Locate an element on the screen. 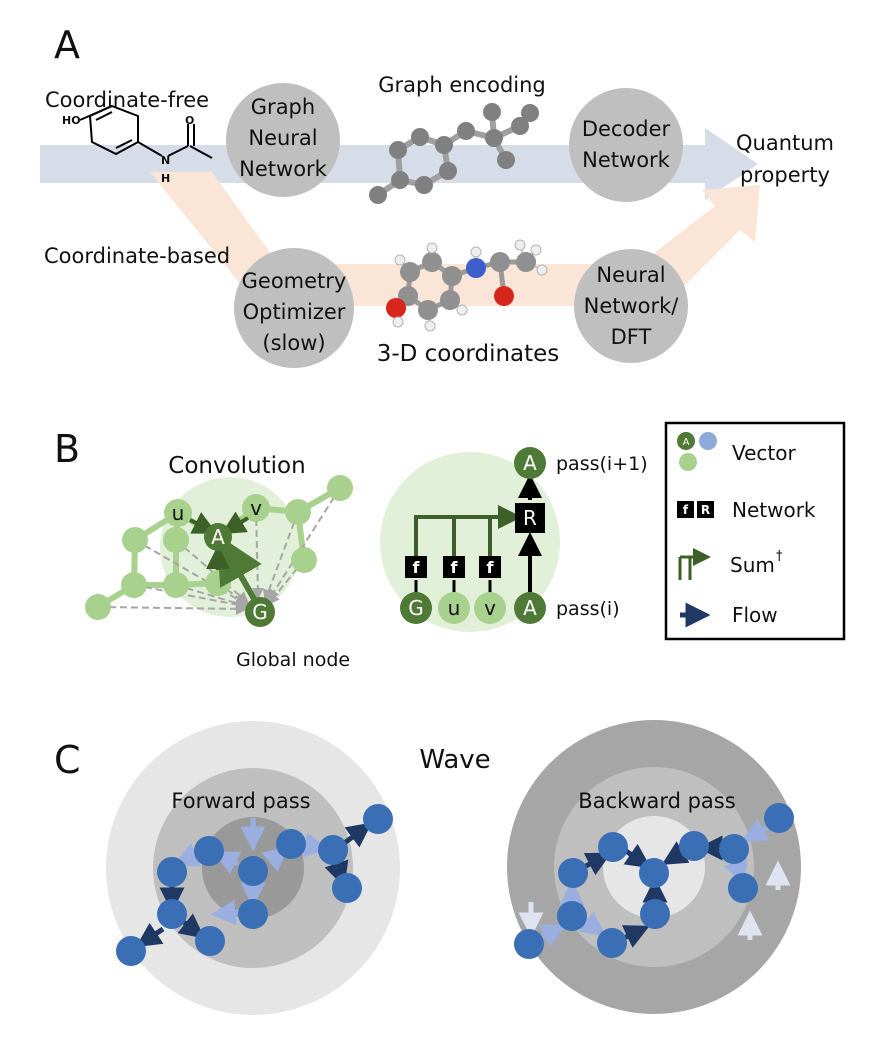 The height and width of the screenshot is (1056, 876). legend: A Vector f R Network Sum † Flow is located at coordinates (755, 531).